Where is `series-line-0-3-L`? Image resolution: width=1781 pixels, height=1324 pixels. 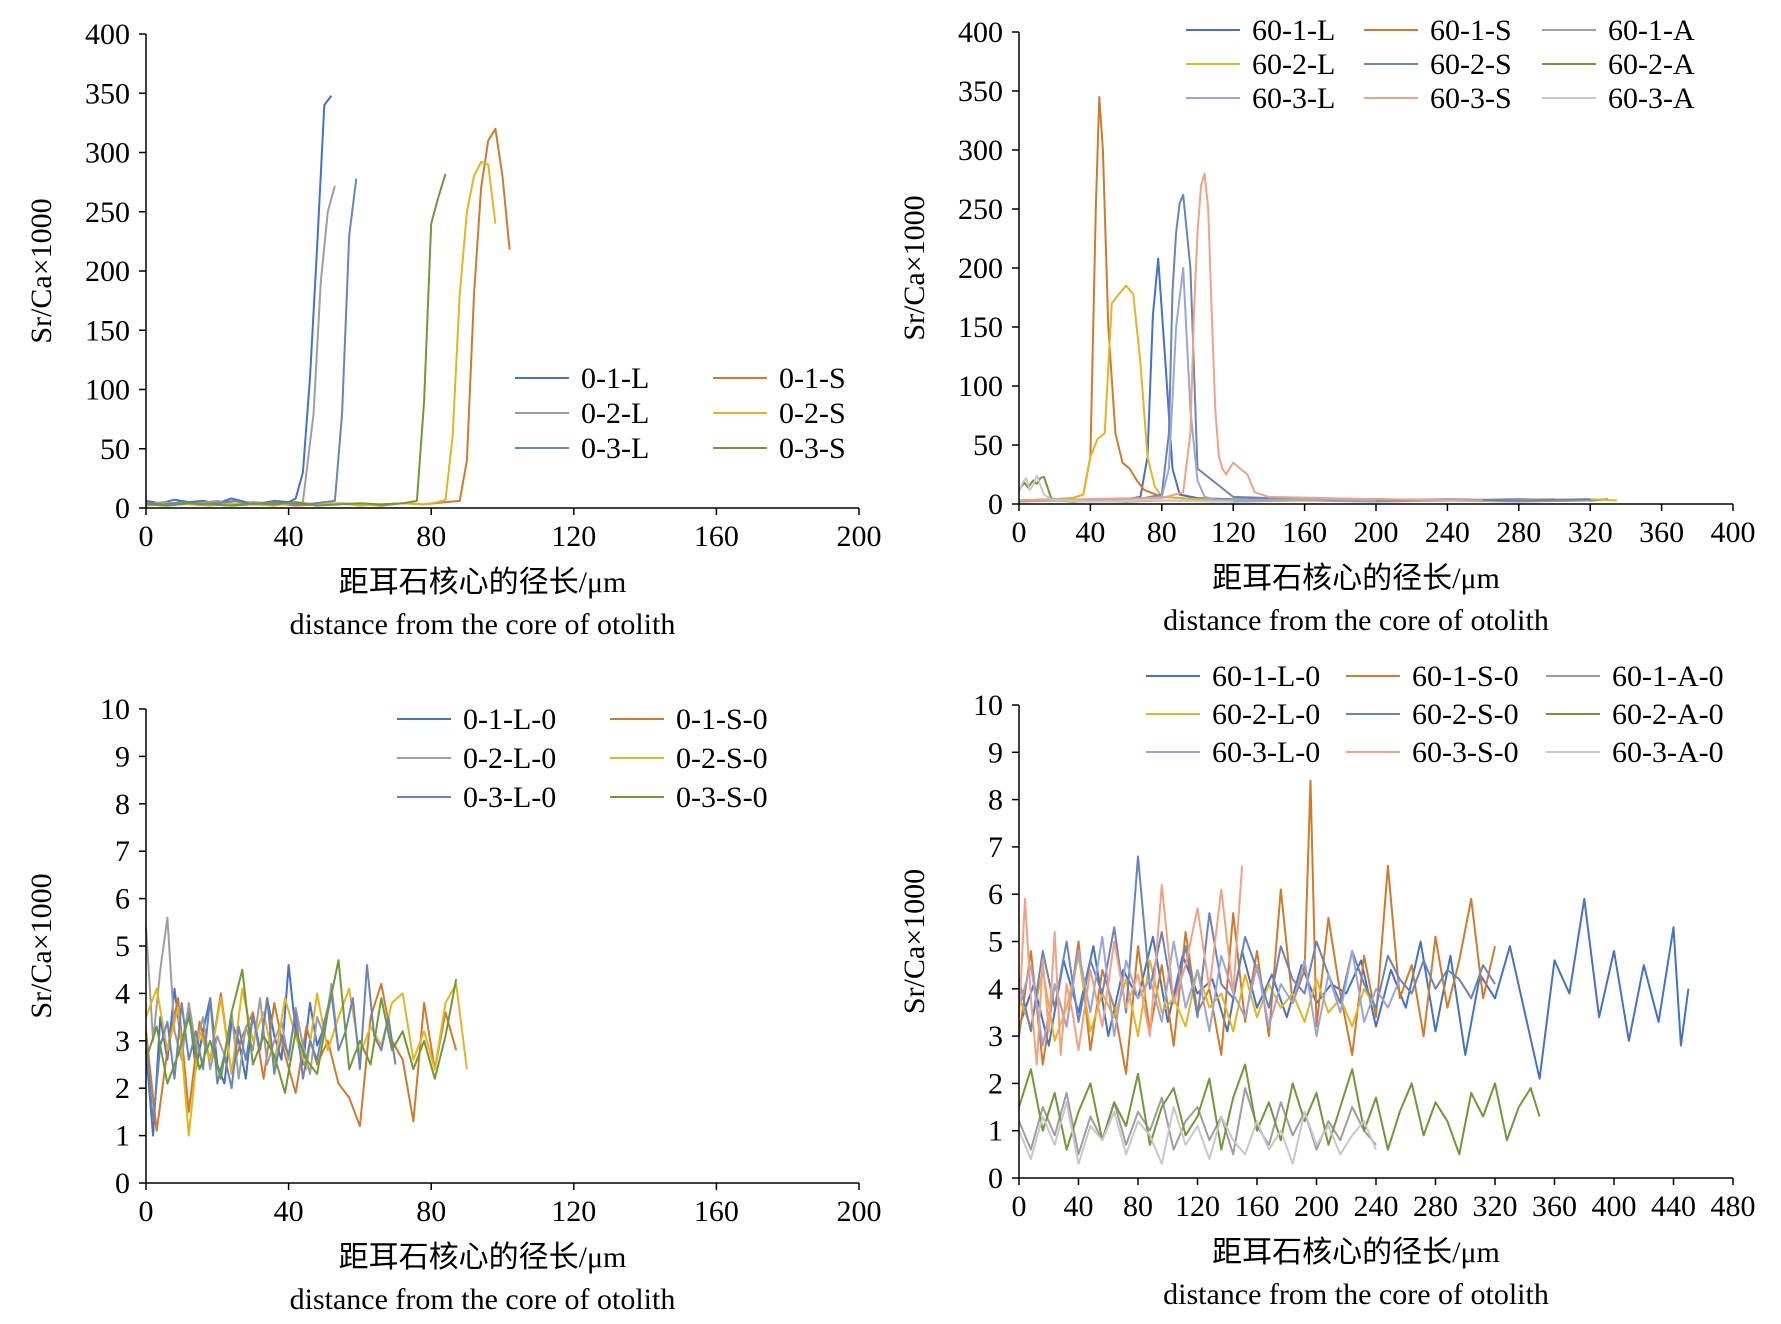 series-line-0-3-L is located at coordinates (251, 342).